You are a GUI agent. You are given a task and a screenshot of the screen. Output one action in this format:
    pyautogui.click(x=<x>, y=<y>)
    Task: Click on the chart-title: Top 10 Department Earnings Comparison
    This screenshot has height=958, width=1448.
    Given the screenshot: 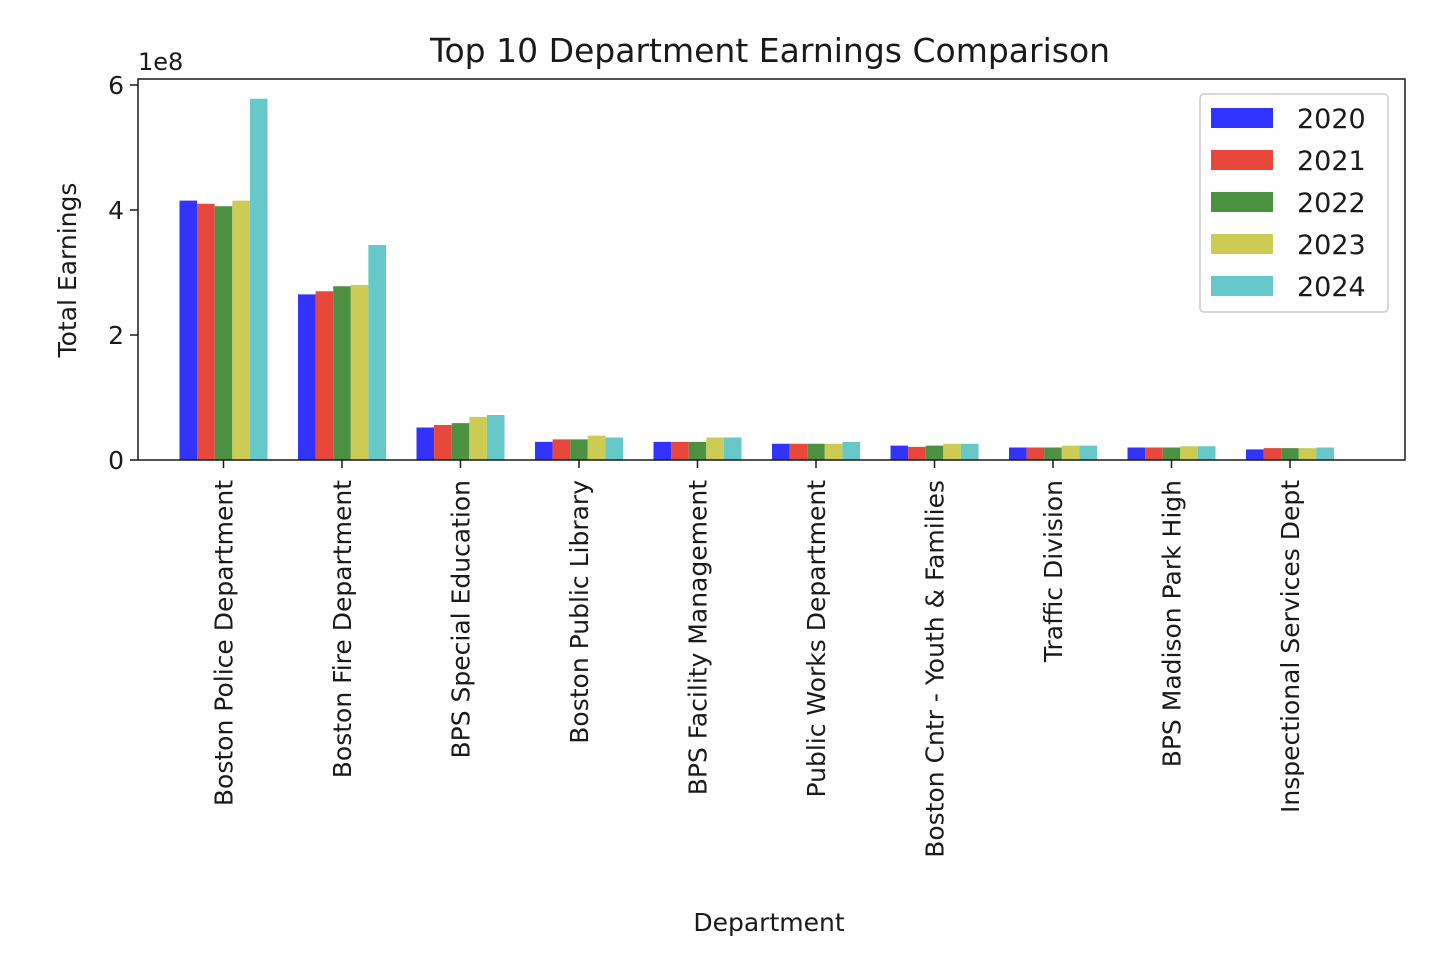 What is the action you would take?
    pyautogui.click(x=769, y=50)
    